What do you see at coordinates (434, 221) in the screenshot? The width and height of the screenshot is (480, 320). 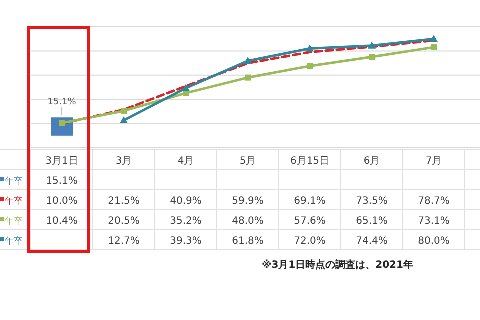 I see `data-label: 73.1%` at bounding box center [434, 221].